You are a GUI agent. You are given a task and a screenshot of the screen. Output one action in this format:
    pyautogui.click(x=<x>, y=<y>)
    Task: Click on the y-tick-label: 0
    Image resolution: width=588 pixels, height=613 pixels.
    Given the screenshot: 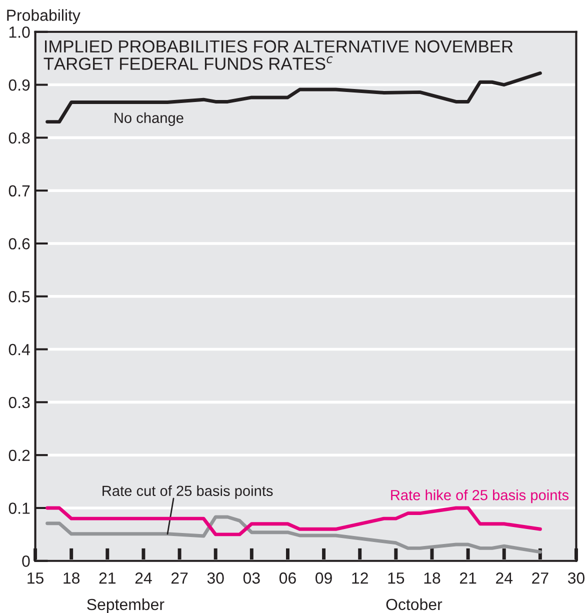 What is the action you would take?
    pyautogui.click(x=26, y=561)
    